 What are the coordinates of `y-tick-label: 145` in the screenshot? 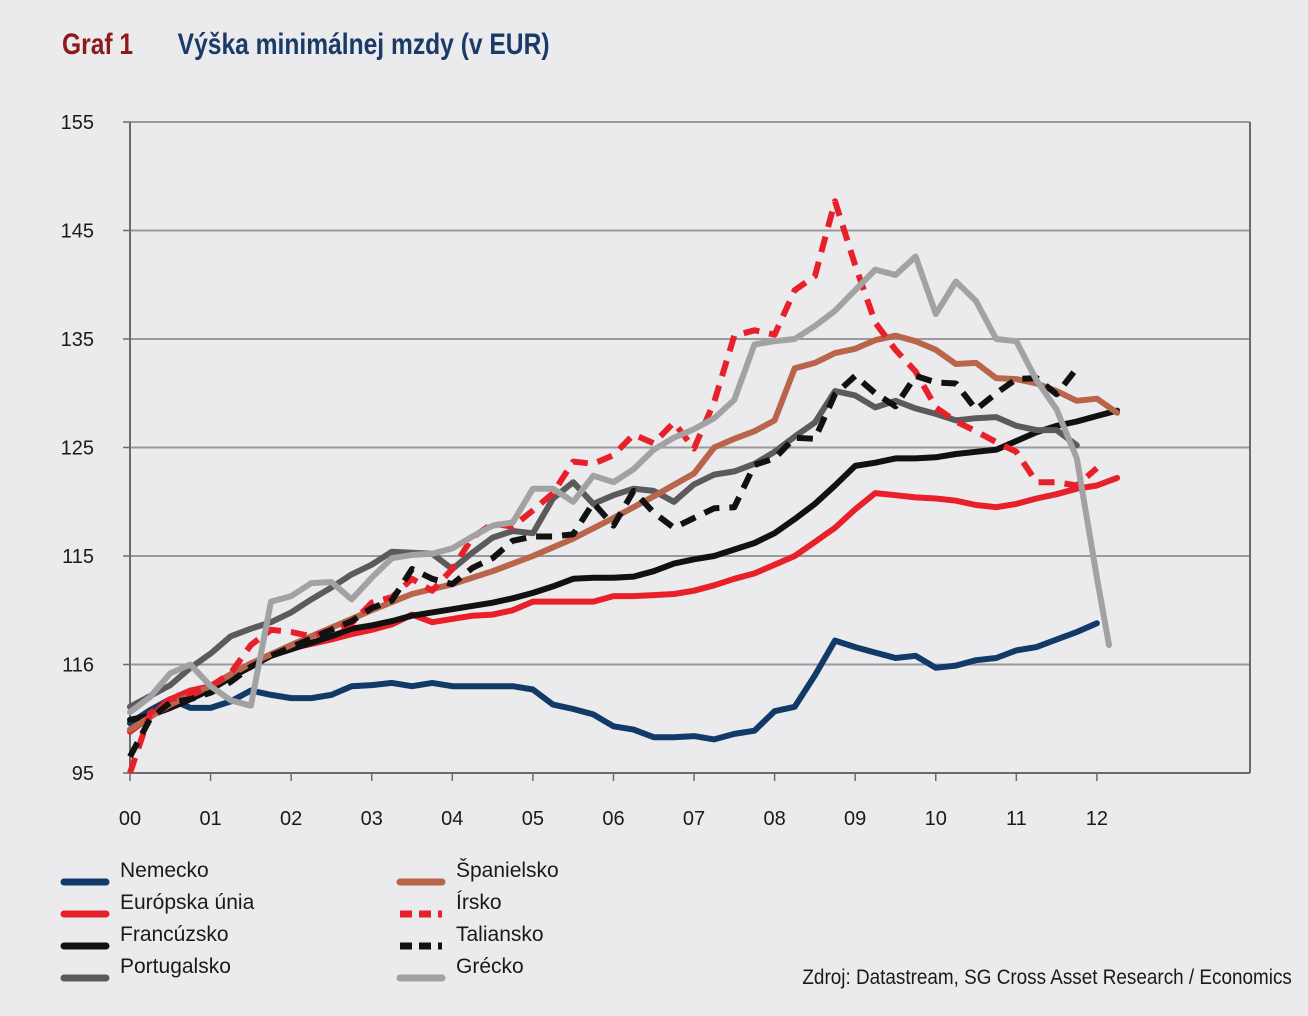 It's located at (77, 232).